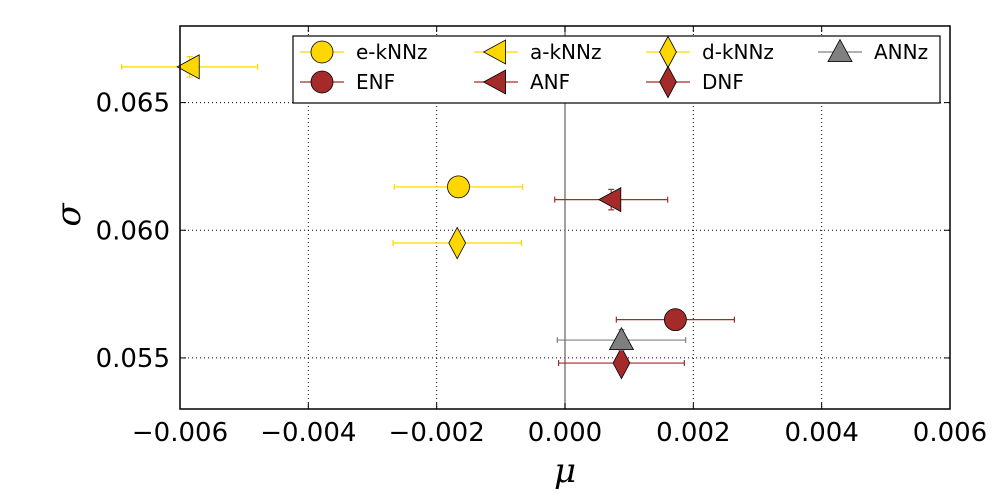 The image size is (1000, 500). What do you see at coordinates (392, 52) in the screenshot?
I see `legend-label-e-knnz: e-kNNz` at bounding box center [392, 52].